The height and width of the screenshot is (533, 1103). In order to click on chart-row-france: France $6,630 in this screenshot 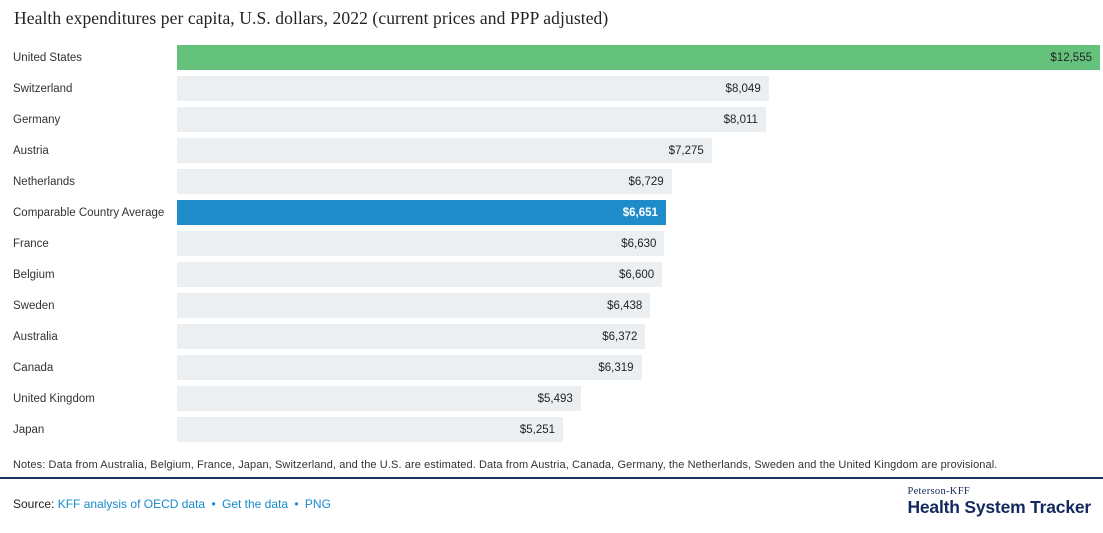, I will do `click(550, 243)`.